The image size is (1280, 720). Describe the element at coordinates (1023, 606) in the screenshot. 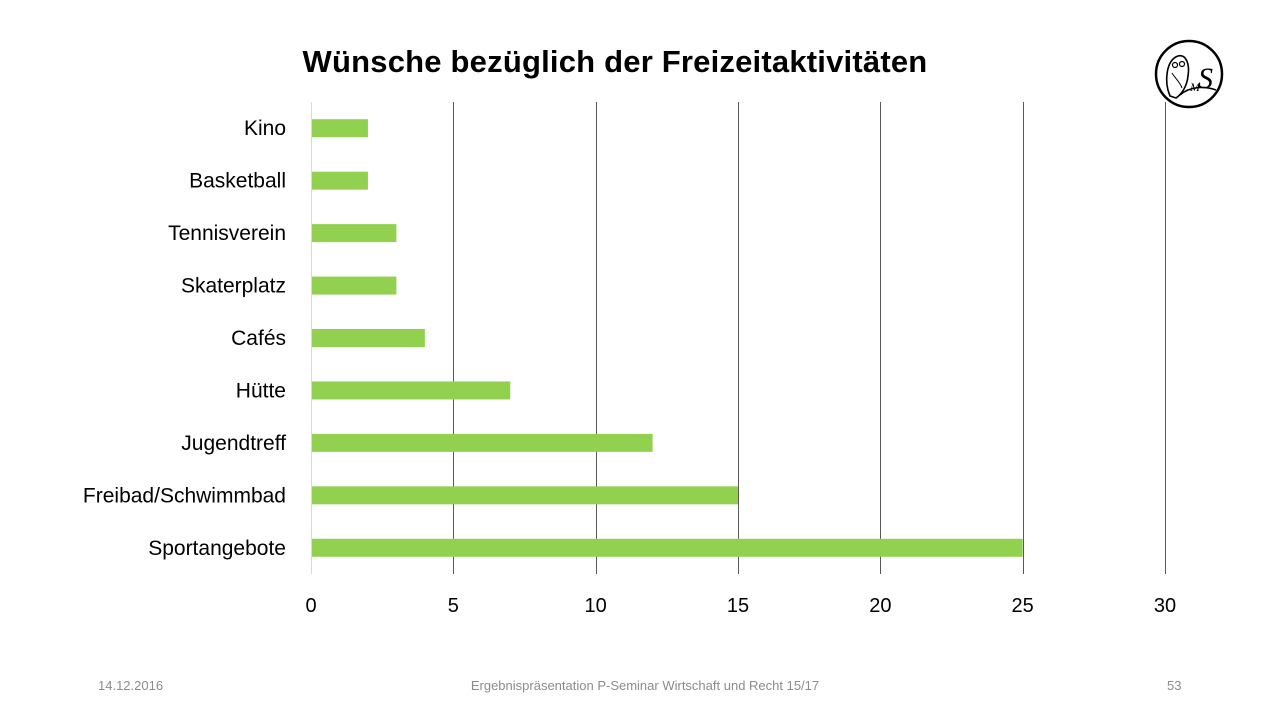

I see `x-tick-label: 25` at that location.